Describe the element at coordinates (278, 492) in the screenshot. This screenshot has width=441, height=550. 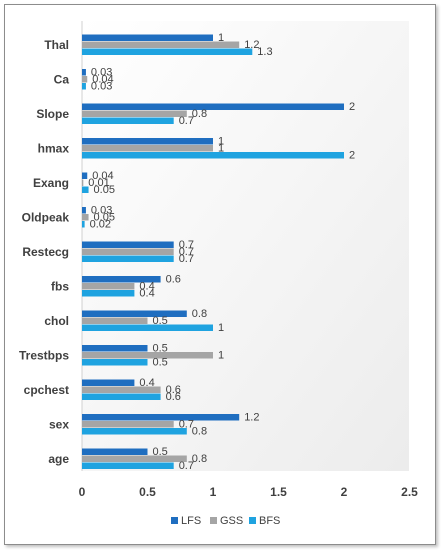
I see `x-tick-label: 1.5` at that location.